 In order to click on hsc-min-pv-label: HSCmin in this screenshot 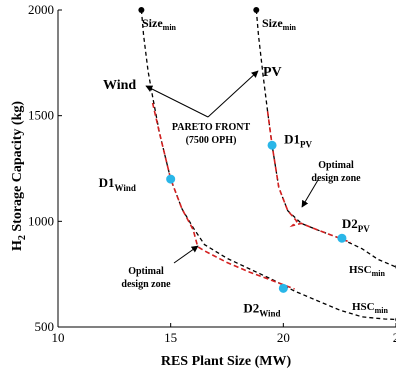, I will do `click(367, 271)`.